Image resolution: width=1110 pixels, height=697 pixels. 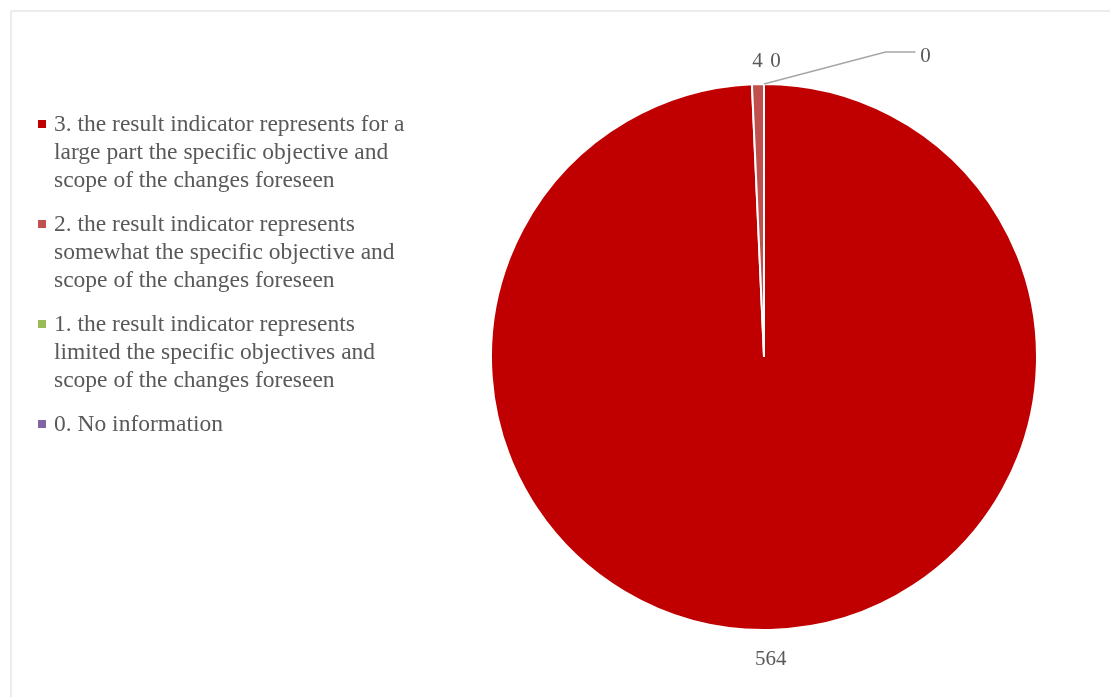 What do you see at coordinates (139, 423) in the screenshot?
I see `legend-label: 0. No information` at bounding box center [139, 423].